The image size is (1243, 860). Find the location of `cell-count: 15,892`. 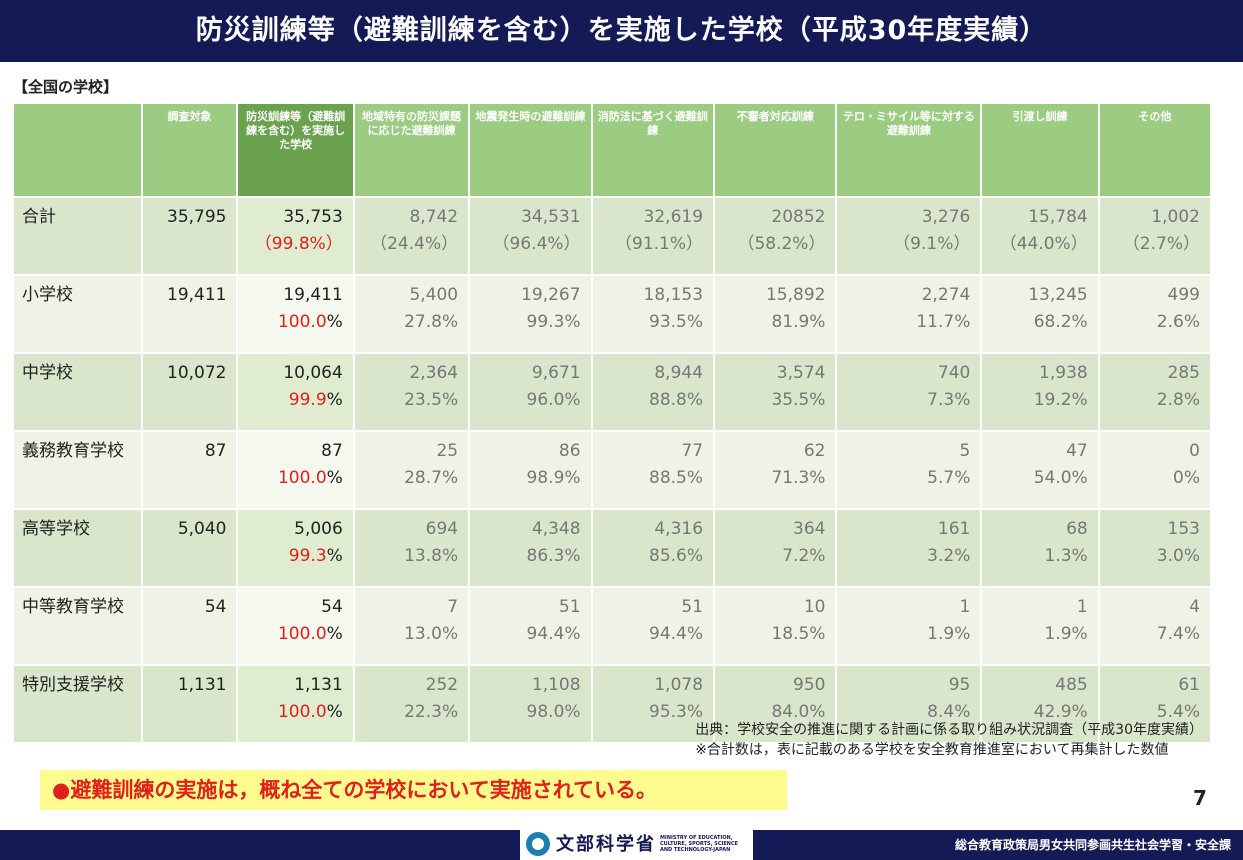

cell-count: 15,892 is located at coordinates (795, 295).